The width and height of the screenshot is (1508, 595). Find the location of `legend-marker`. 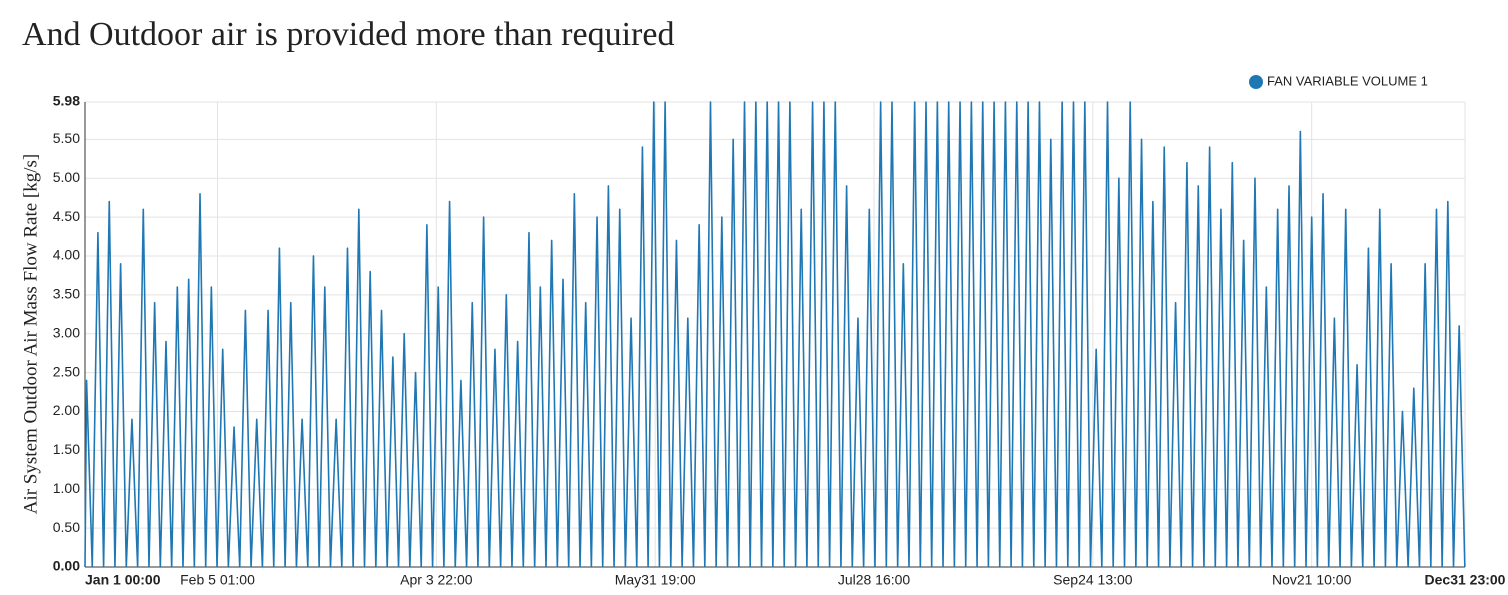

legend-marker is located at coordinates (1256, 82).